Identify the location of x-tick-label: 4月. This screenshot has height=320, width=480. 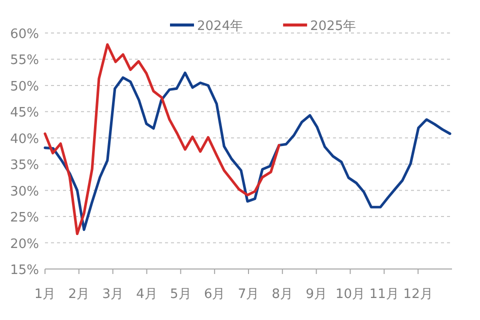
(147, 294).